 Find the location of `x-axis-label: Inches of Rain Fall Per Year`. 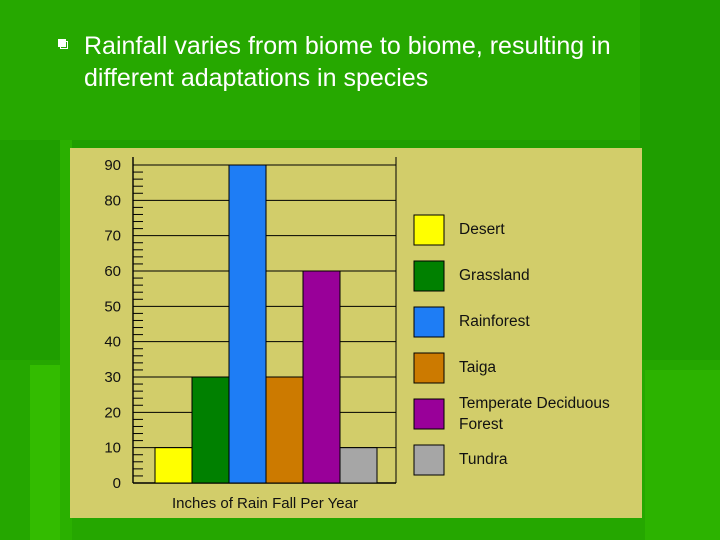

x-axis-label: Inches of Rain Fall Per Year is located at coordinates (265, 503).